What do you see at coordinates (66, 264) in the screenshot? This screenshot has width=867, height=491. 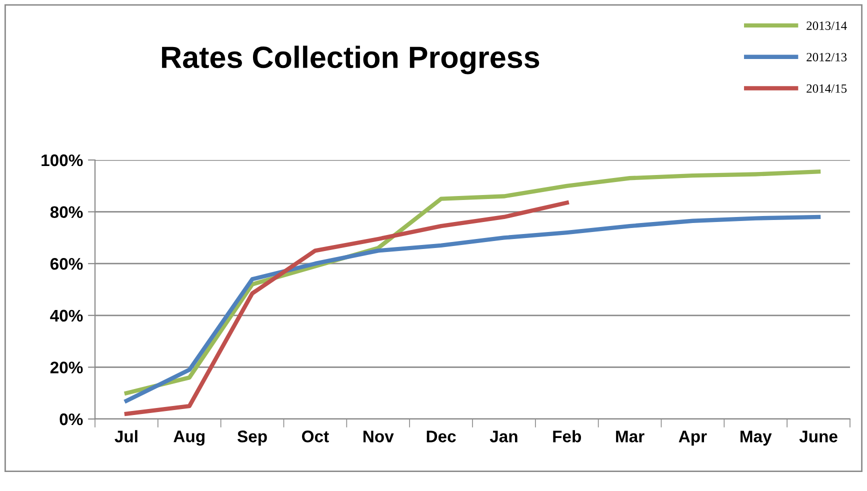 I see `y-tick-label: 60%` at bounding box center [66, 264].